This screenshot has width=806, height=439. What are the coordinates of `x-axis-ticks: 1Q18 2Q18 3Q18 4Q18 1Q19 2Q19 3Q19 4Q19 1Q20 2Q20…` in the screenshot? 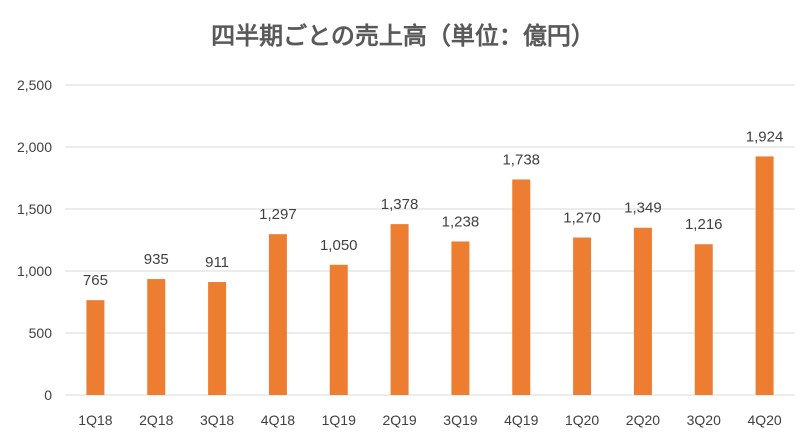 It's located at (430, 420).